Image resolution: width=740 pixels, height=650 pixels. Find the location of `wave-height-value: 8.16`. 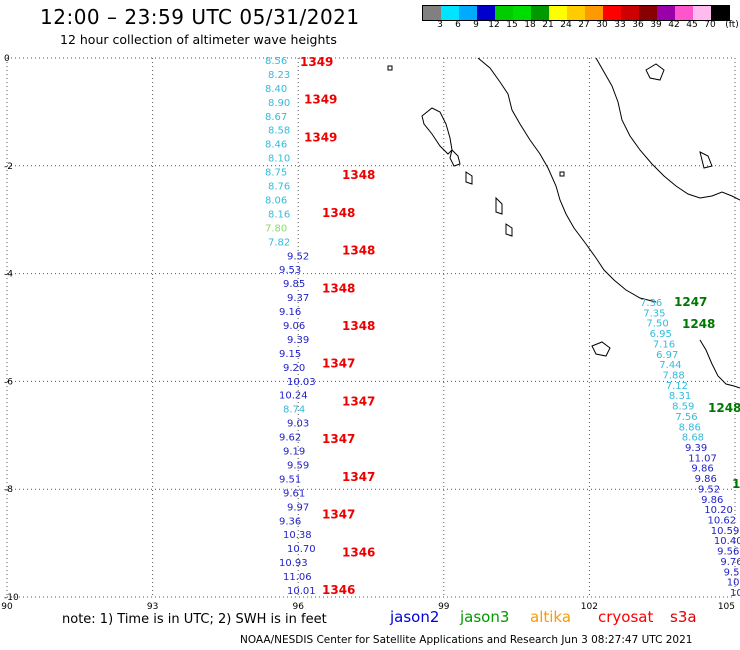

wave-height-value: 8.16 is located at coordinates (279, 214).